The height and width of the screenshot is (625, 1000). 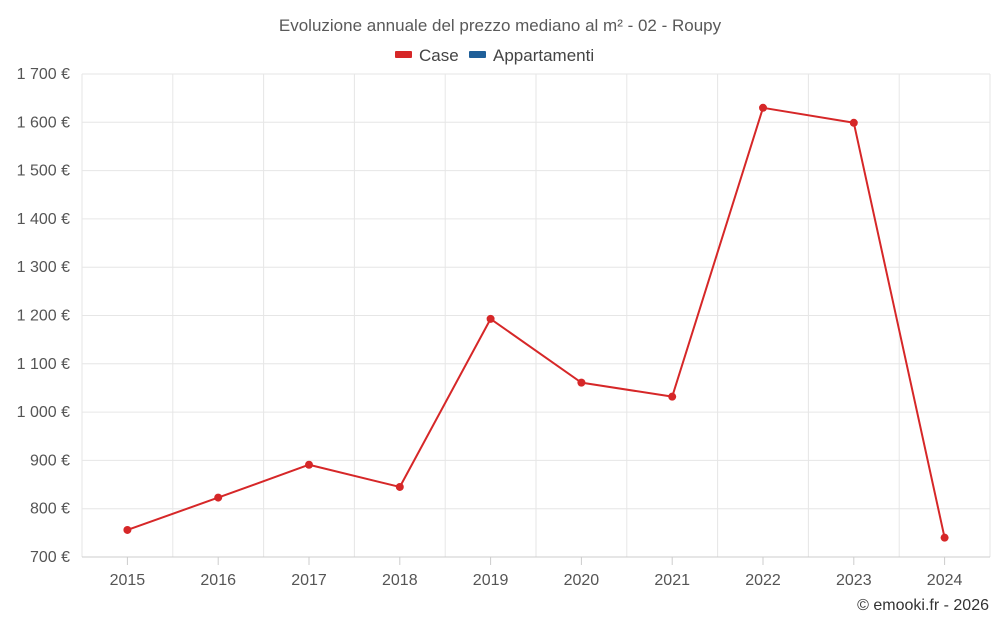 What do you see at coordinates (43, 412) in the screenshot?
I see `y-tick-label: 1 000 €` at bounding box center [43, 412].